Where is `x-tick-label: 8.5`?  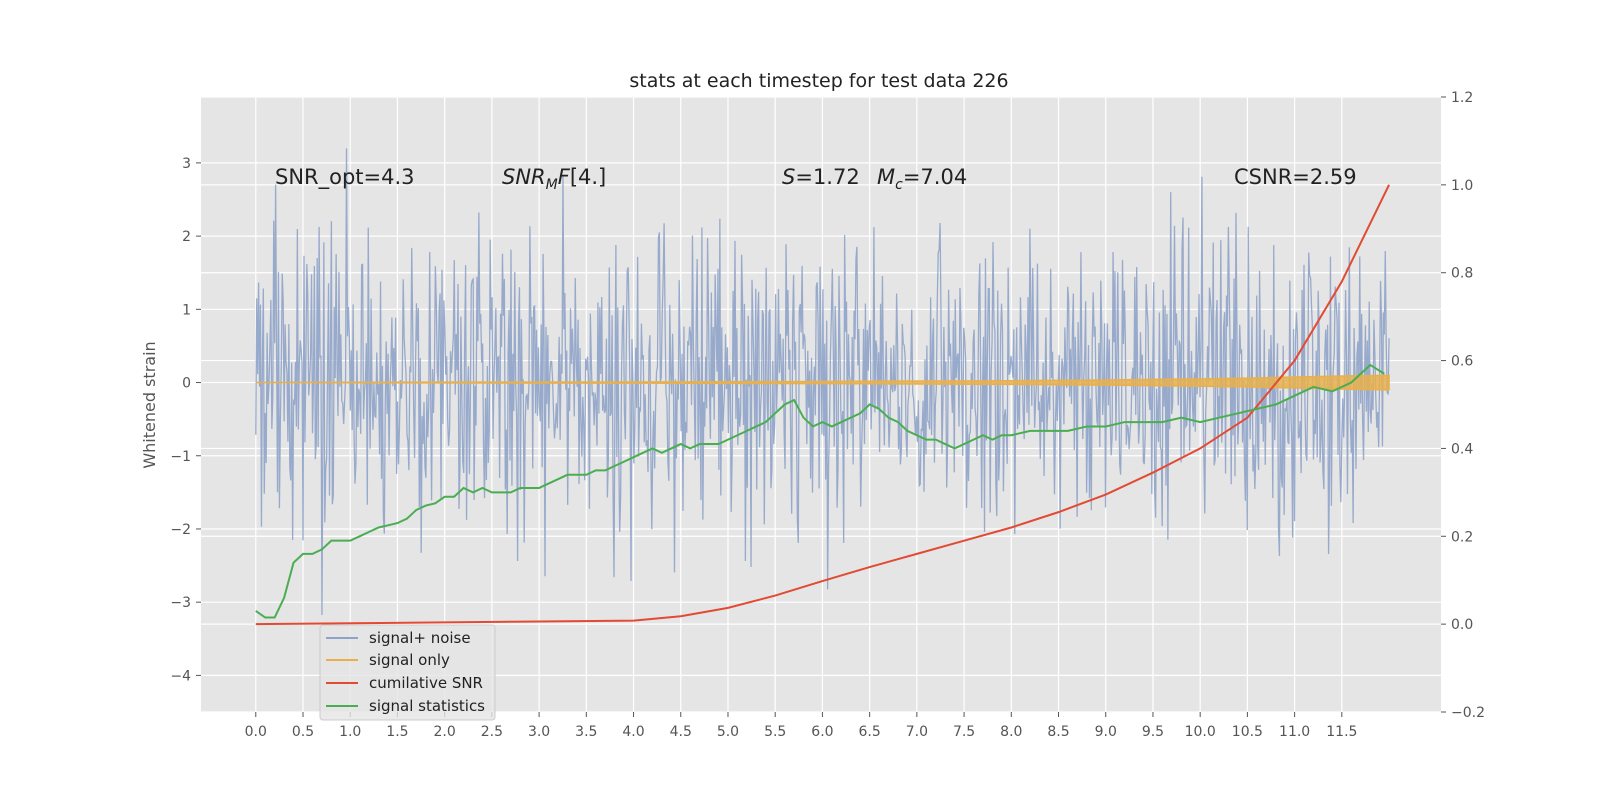 x-tick-label: 8.5 is located at coordinates (1058, 732).